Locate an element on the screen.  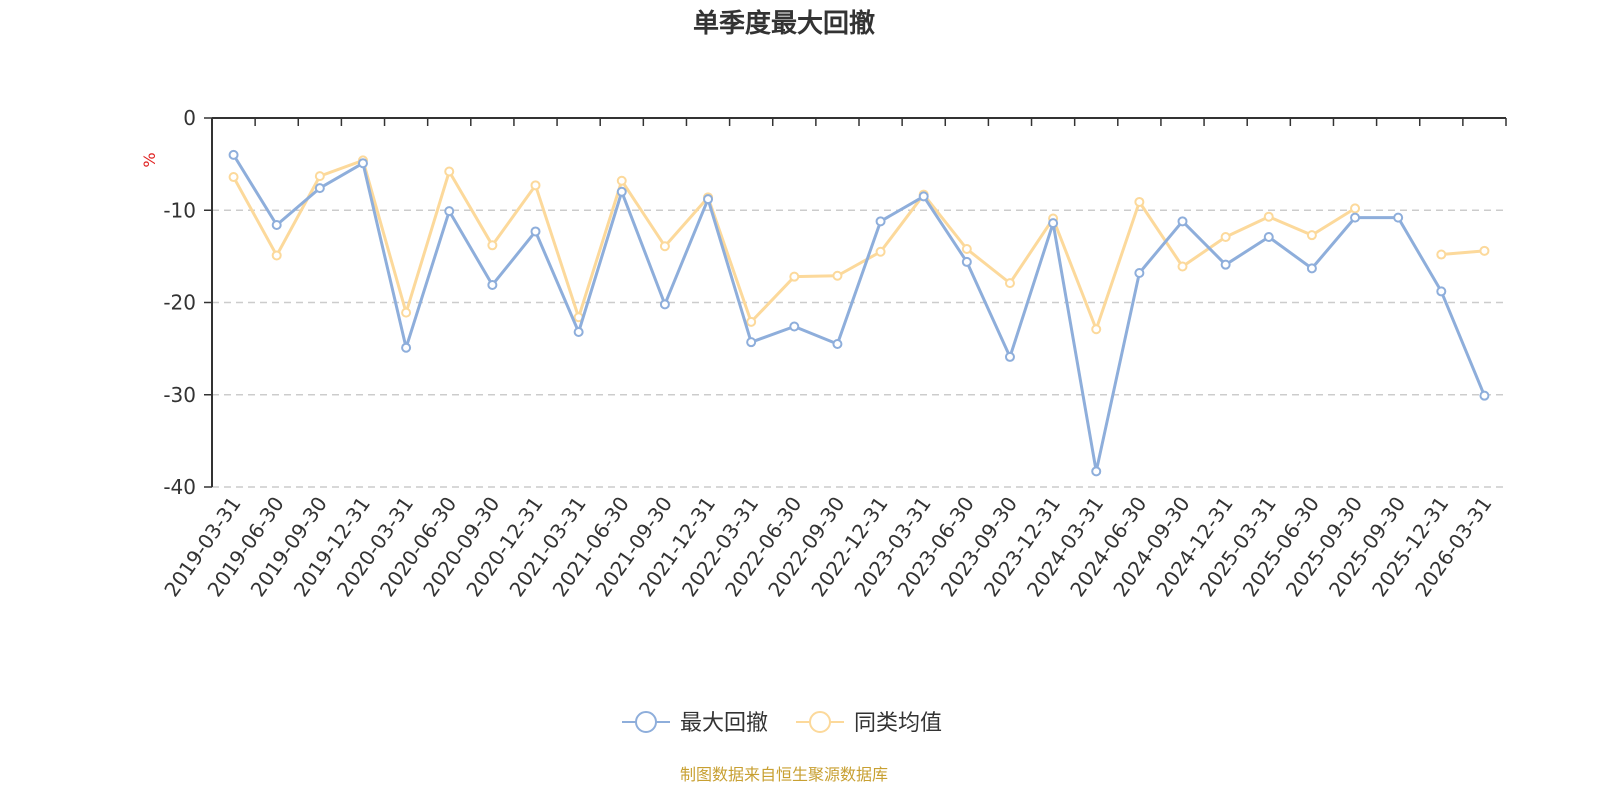
y-axis-unit: % is located at coordinates (149, 159).